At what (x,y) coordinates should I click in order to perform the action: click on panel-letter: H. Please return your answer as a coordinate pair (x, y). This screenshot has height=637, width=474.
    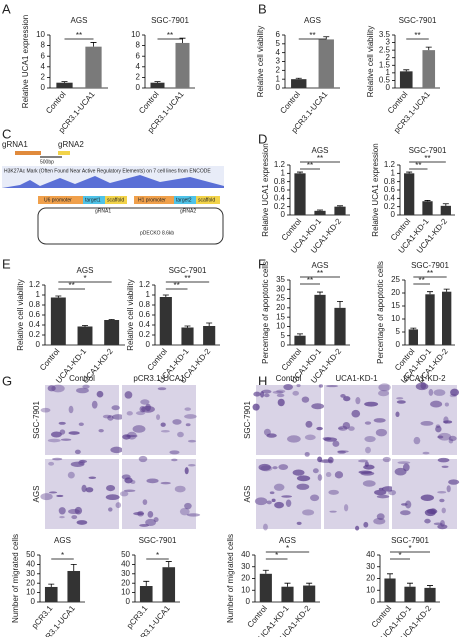
    Looking at the image, I should click on (262, 380).